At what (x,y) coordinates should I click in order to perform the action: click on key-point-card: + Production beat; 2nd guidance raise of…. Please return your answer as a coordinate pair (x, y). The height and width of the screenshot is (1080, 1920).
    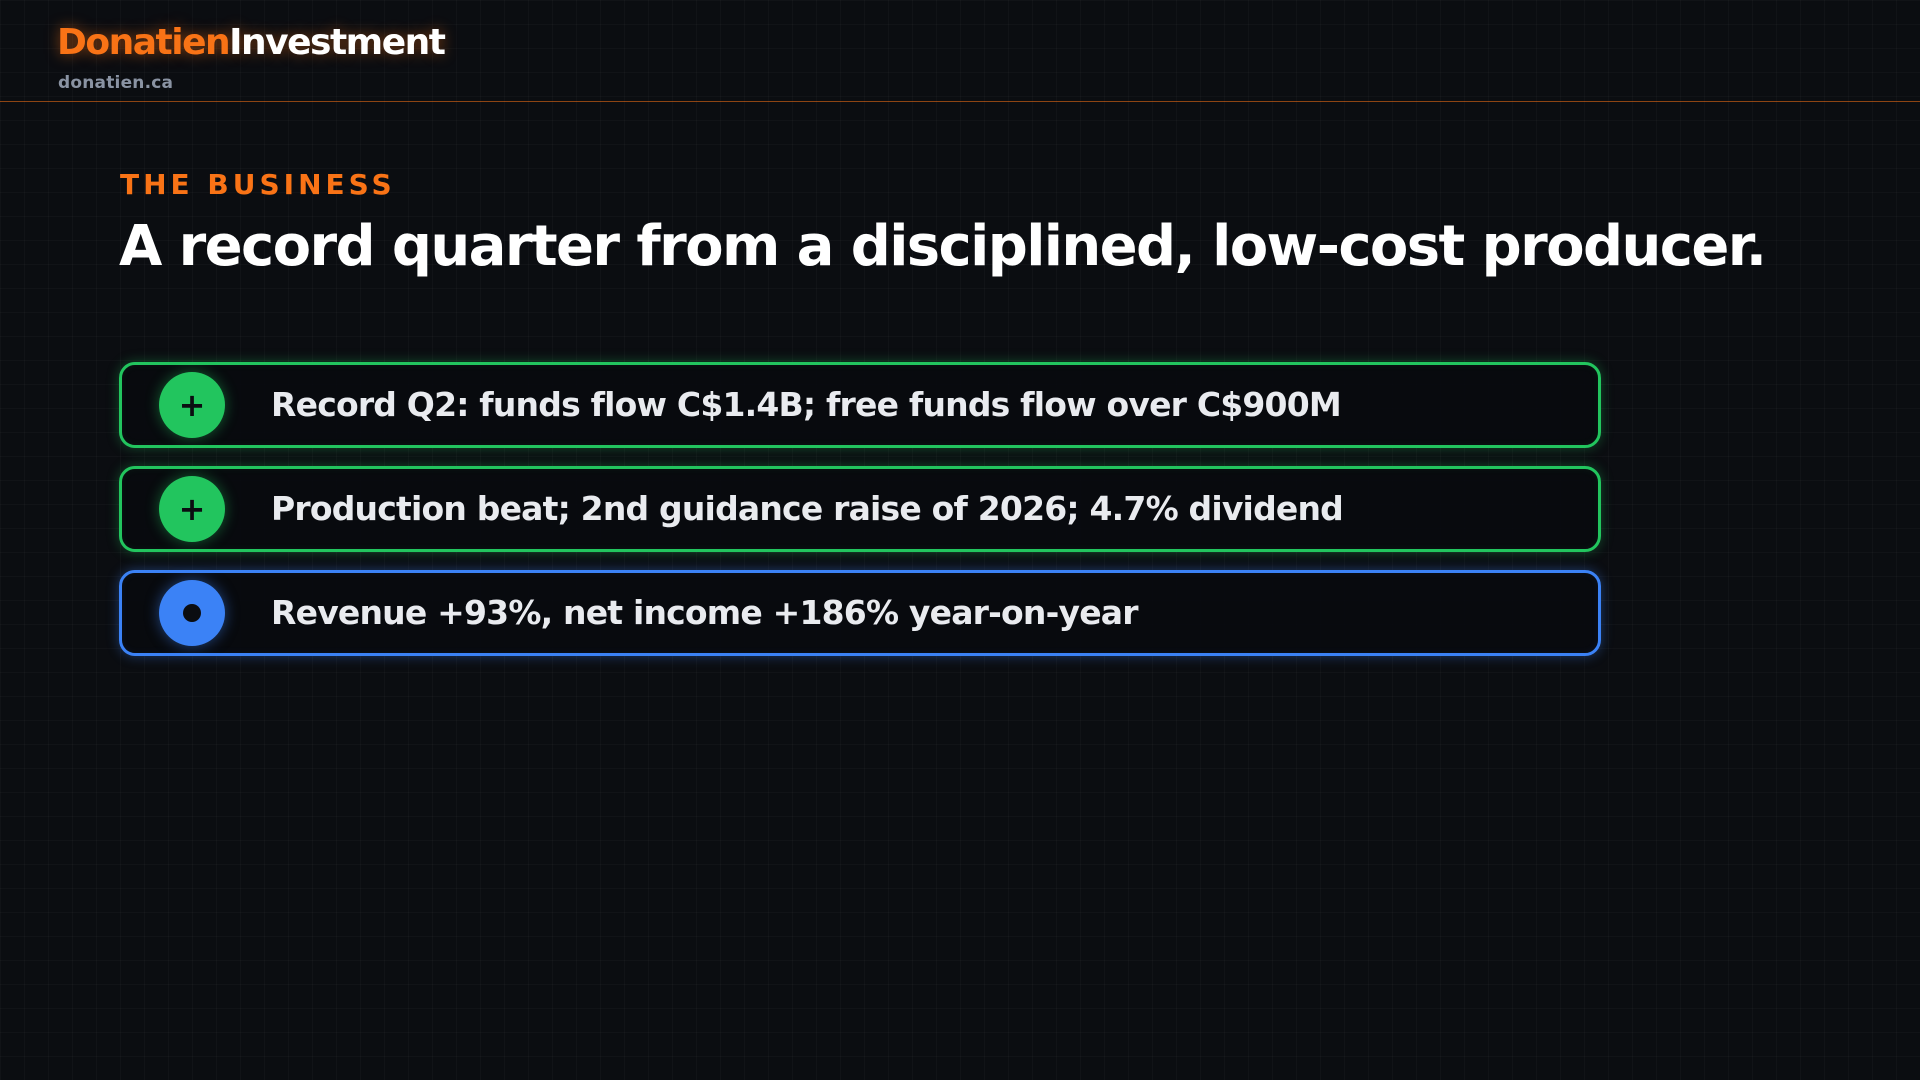
    Looking at the image, I should click on (860, 509).